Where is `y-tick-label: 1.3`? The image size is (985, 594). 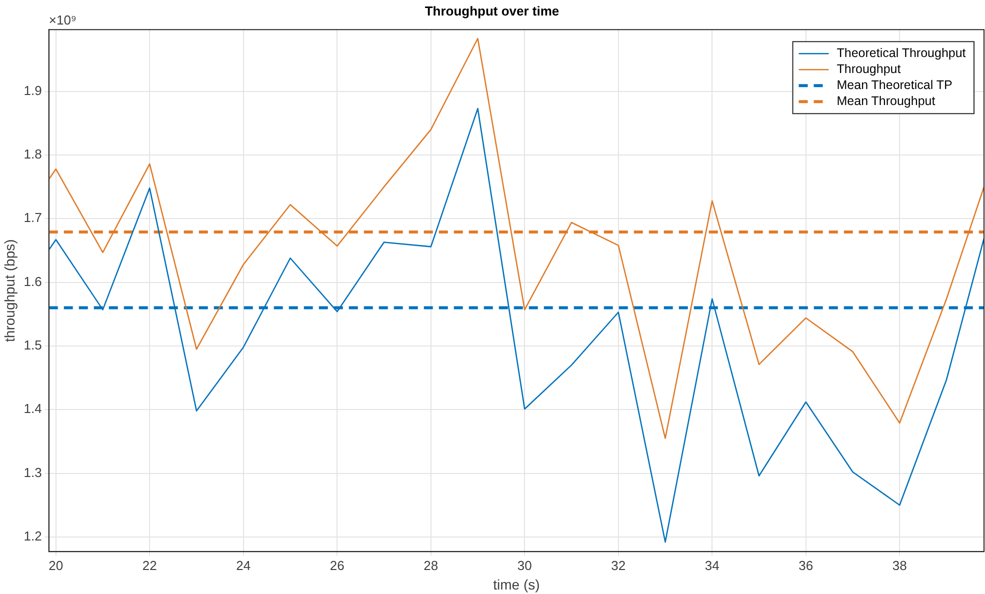 y-tick-label: 1.3 is located at coordinates (33, 472).